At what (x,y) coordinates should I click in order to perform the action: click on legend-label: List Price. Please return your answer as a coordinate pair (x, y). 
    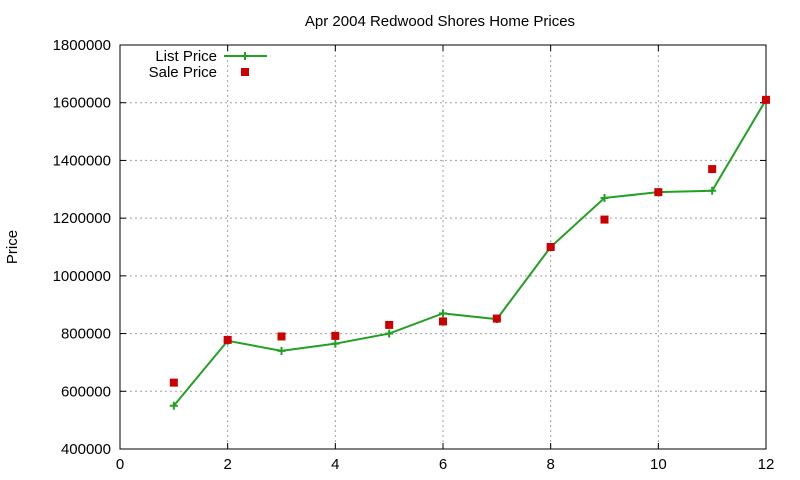
    Looking at the image, I should click on (186, 56).